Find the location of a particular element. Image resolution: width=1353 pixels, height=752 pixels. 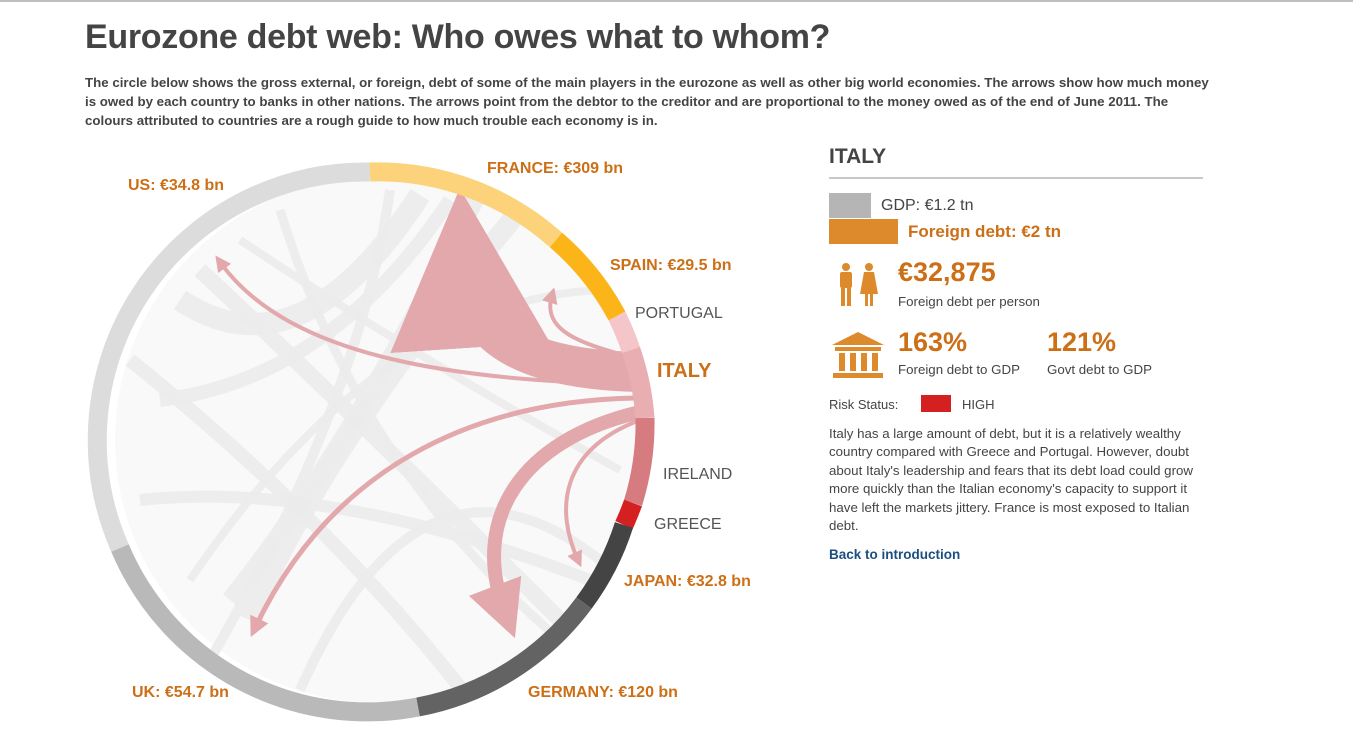

people-icon is located at coordinates (859, 284).